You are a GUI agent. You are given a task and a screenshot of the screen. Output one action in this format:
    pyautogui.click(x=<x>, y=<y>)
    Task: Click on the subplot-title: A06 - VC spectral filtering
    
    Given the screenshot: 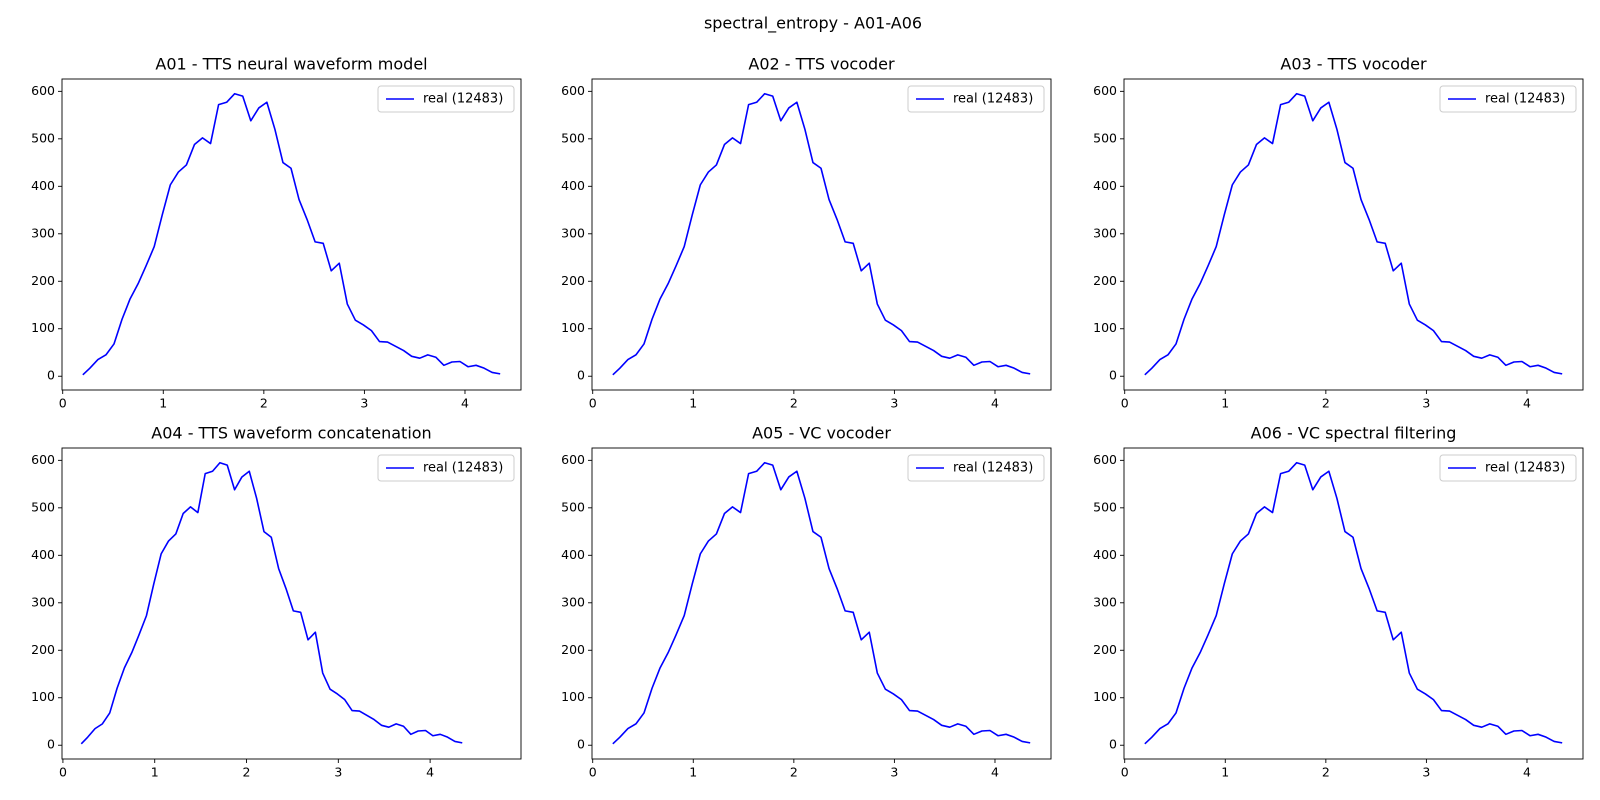 What is the action you would take?
    pyautogui.click(x=1354, y=433)
    